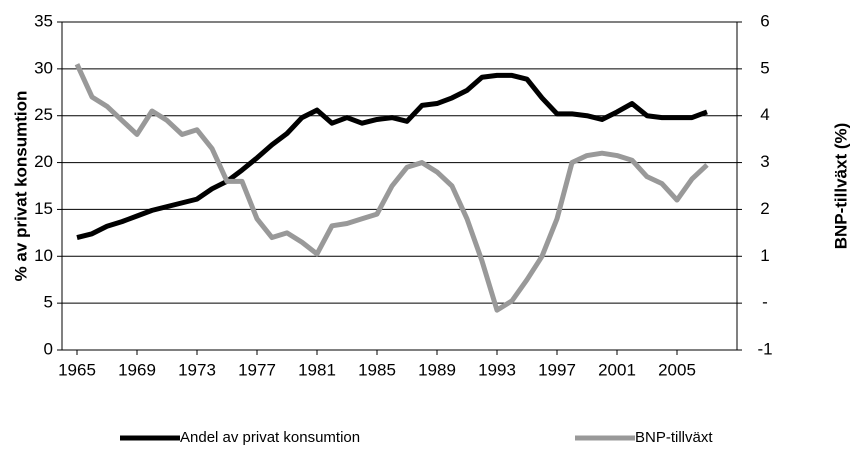 The height and width of the screenshot is (459, 861). What do you see at coordinates (48, 348) in the screenshot?
I see `y-tick-label: 0` at bounding box center [48, 348].